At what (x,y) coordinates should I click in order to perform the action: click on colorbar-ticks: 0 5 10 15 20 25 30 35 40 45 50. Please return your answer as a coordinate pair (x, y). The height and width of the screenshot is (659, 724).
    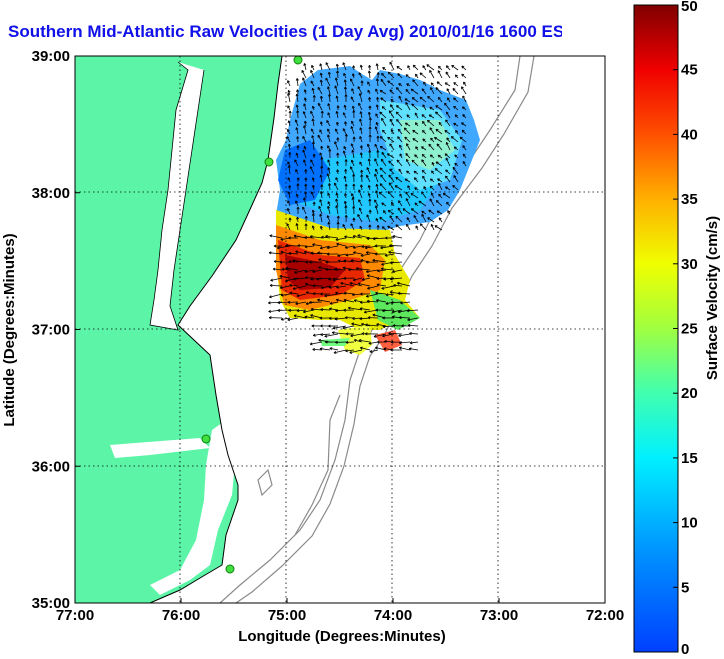
    Looking at the image, I should click on (685, 329).